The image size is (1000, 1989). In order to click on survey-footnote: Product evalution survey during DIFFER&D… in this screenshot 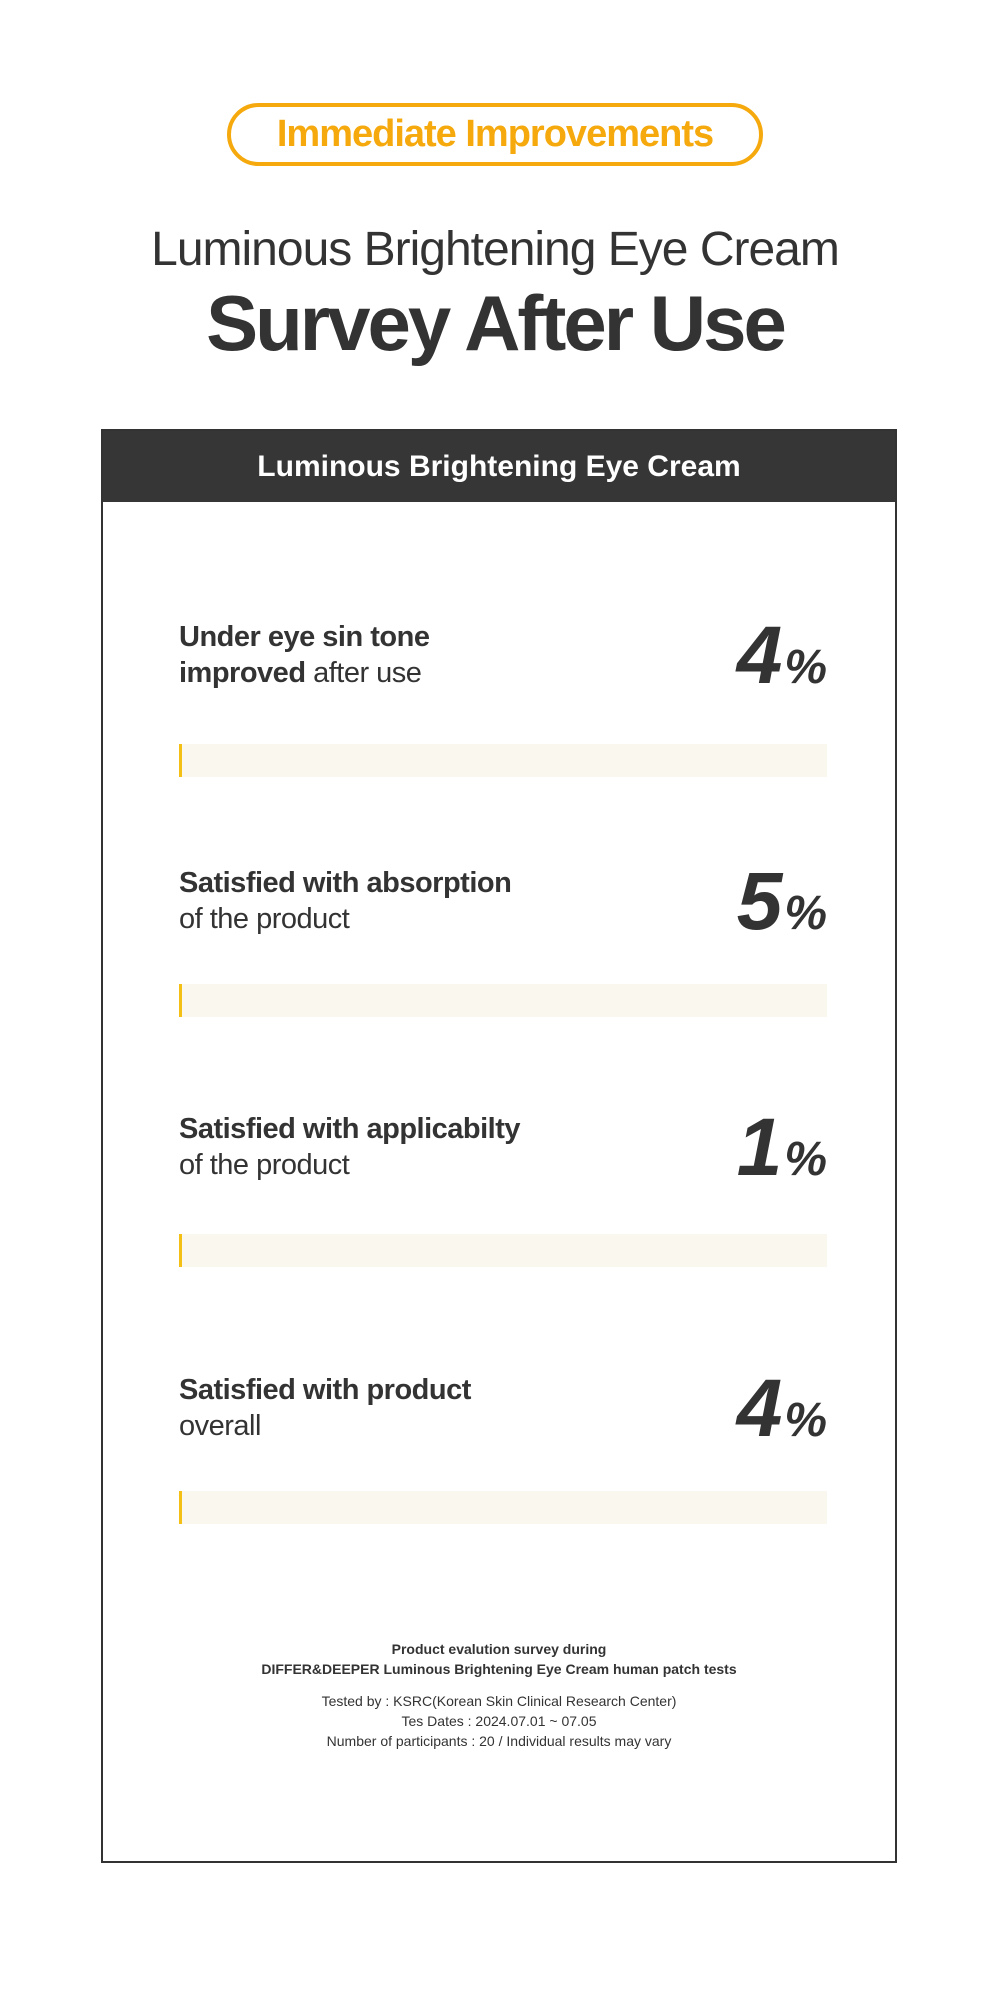, I will do `click(499, 1695)`.